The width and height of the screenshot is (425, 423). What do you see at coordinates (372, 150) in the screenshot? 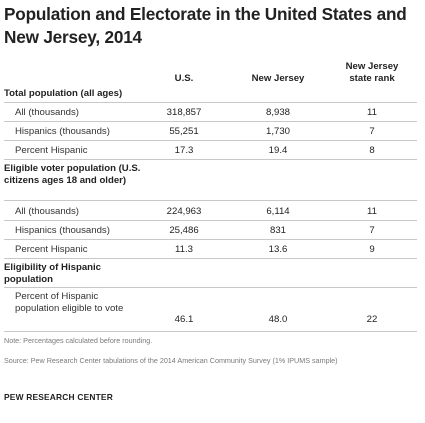
I see `cell-rank: 8` at bounding box center [372, 150].